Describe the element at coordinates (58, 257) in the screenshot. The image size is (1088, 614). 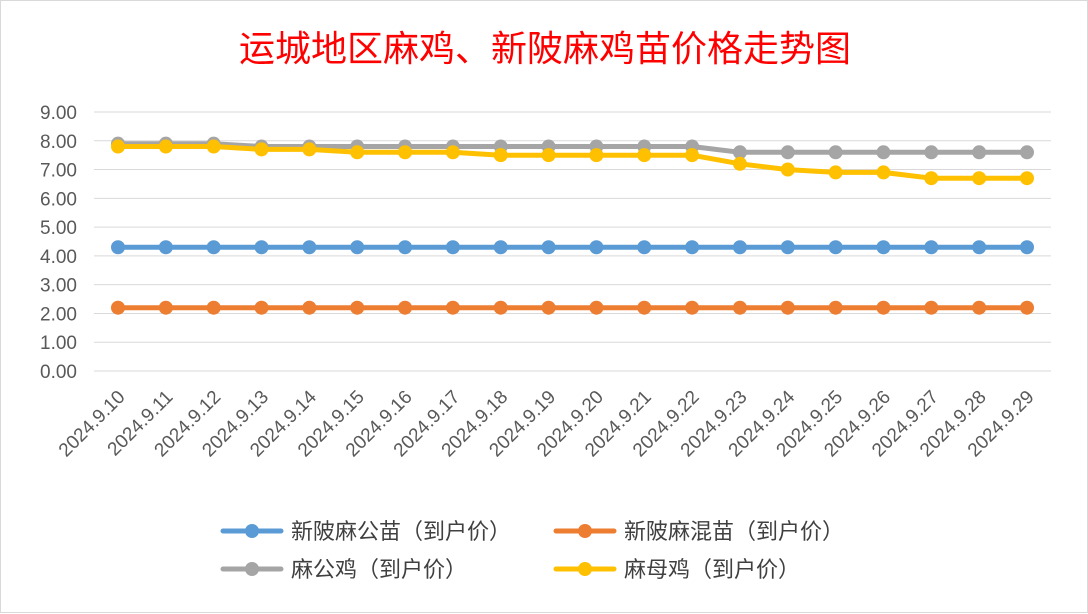
I see `y-tick-label: 4.00` at that location.